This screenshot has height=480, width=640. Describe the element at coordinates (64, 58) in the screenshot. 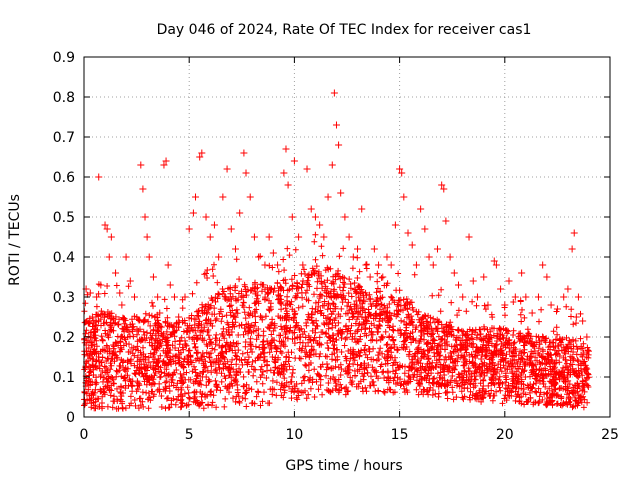

I see `y-tick-label: 0.9` at that location.